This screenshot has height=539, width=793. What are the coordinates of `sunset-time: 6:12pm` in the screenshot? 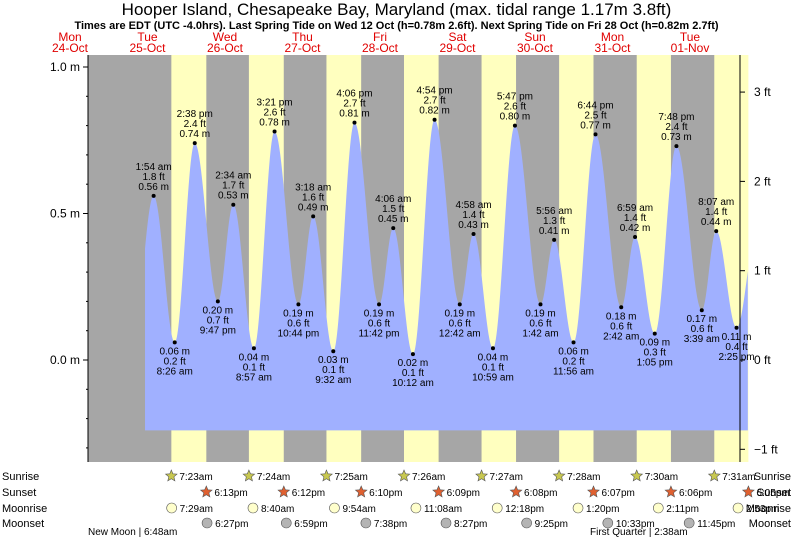 It's located at (308, 493).